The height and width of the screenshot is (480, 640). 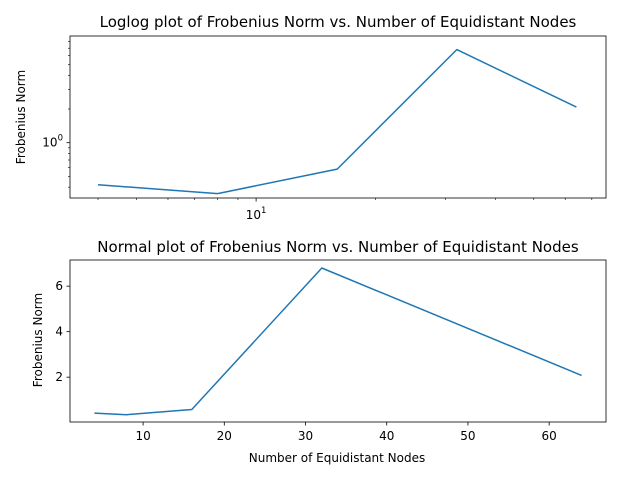 What do you see at coordinates (467, 436) in the screenshot?
I see `x-tick-label: 50` at bounding box center [467, 436].